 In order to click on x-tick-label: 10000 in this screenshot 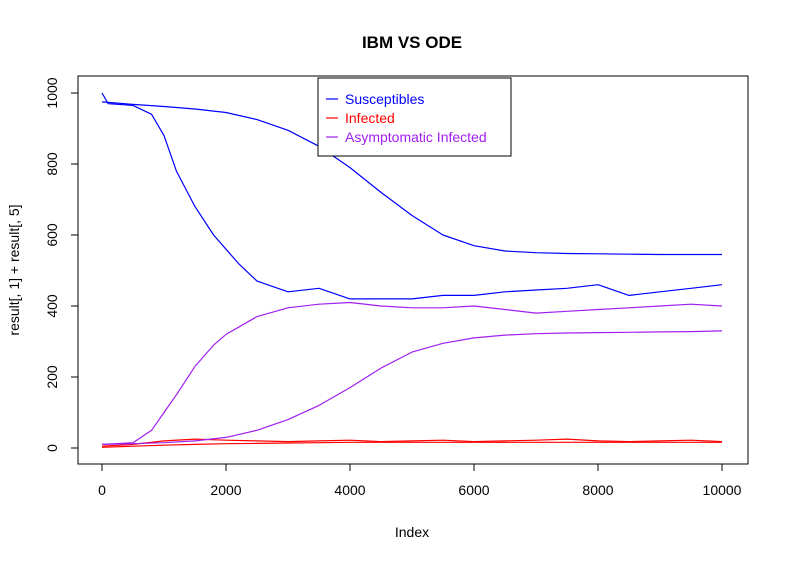, I will do `click(722, 490)`.